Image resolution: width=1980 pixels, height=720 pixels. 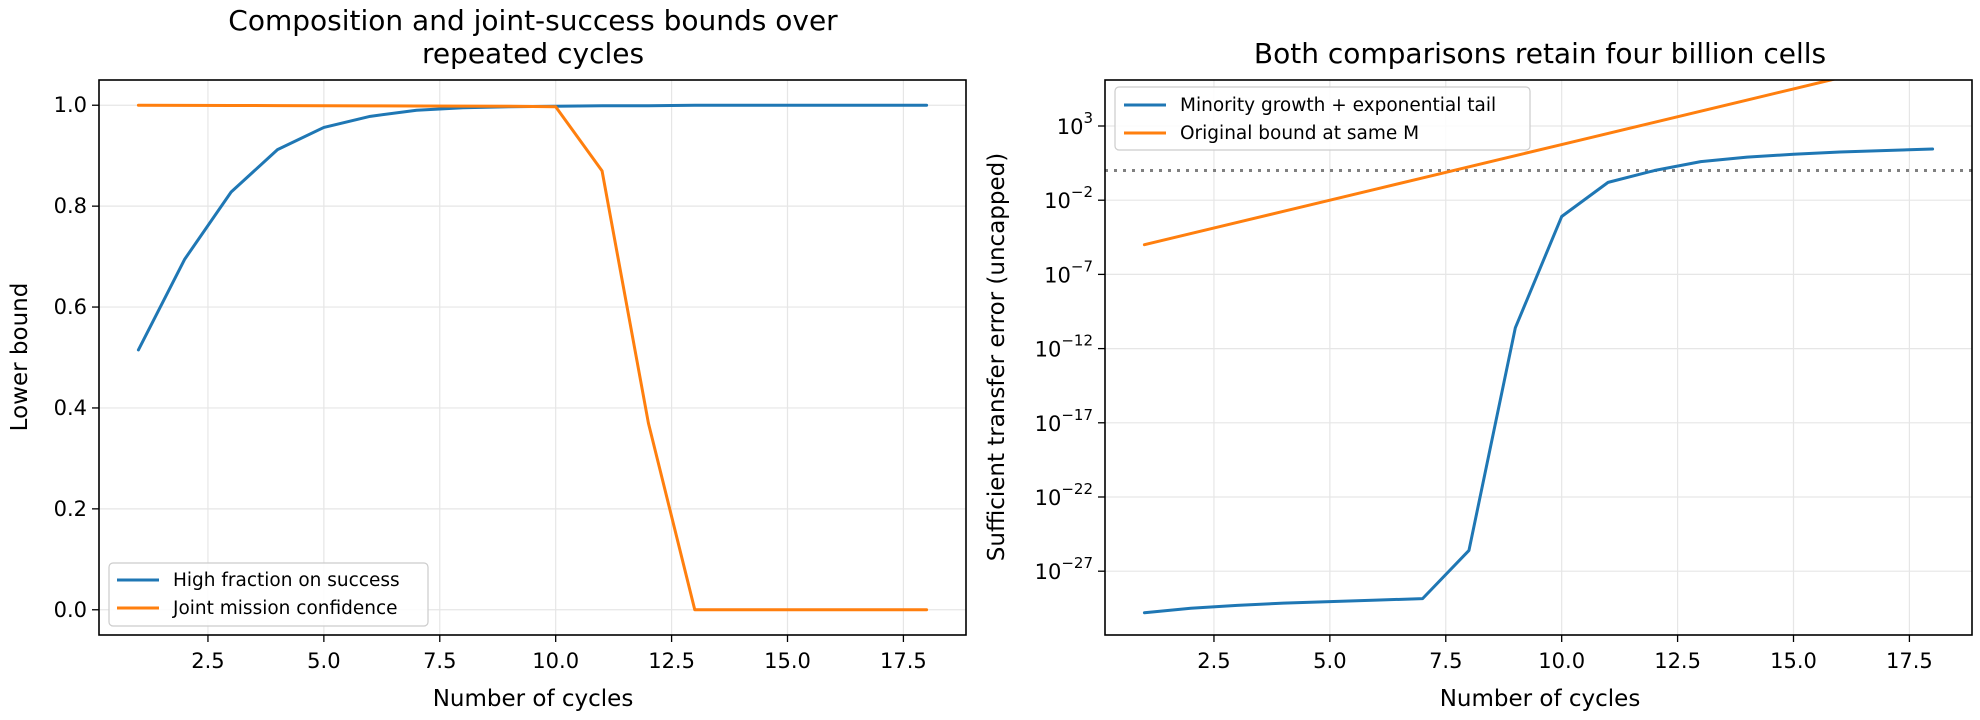 I want to click on right-chart-x-label: Number of cycles, so click(x=1540, y=699).